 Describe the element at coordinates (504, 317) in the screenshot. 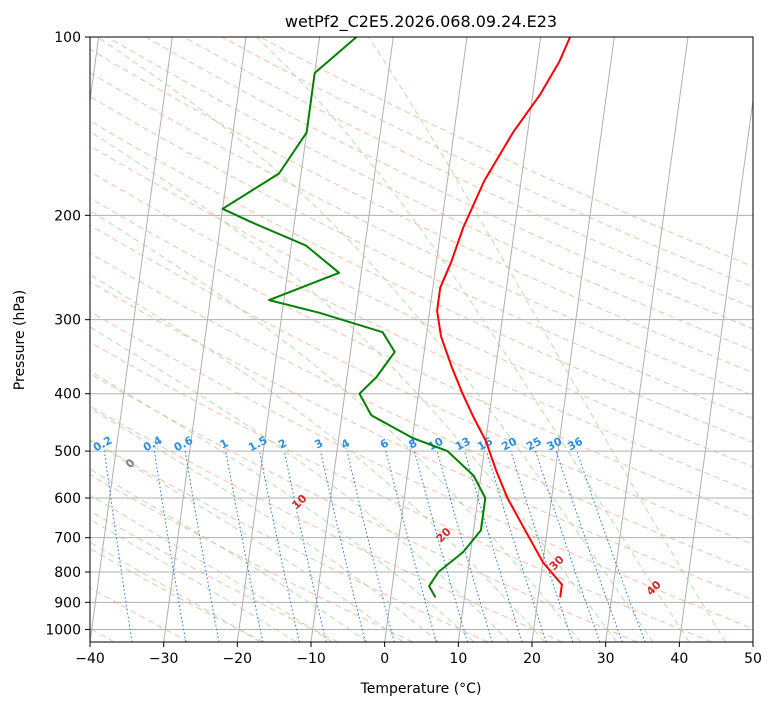

I see `series-line-temperature` at that location.